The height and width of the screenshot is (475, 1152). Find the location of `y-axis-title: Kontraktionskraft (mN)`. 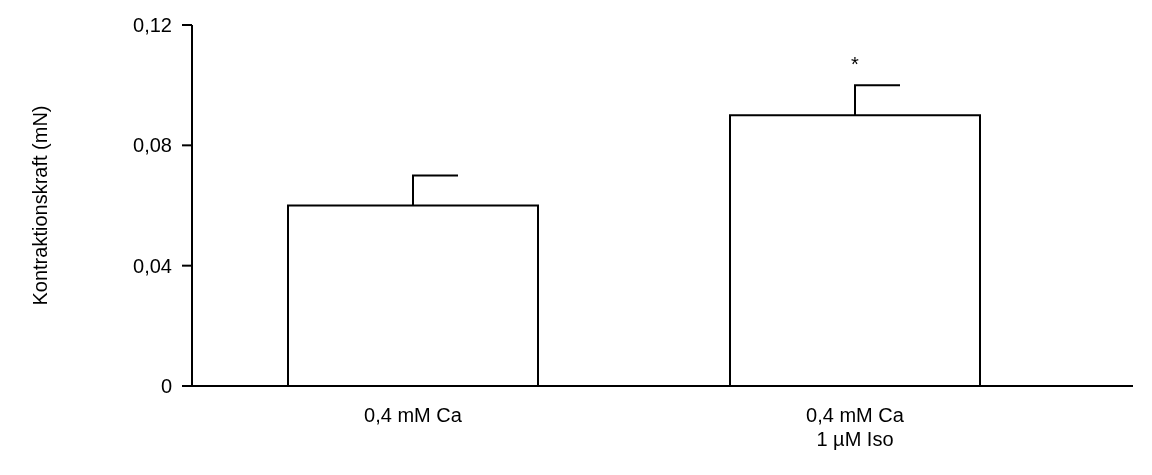

y-axis-title: Kontraktionskraft (mN) is located at coordinates (40, 205).